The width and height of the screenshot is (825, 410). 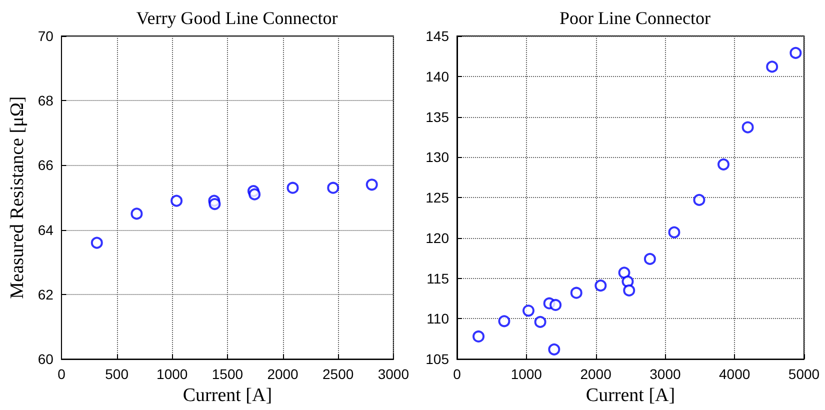 I want to click on y-tick-label: 60, so click(x=46, y=359).